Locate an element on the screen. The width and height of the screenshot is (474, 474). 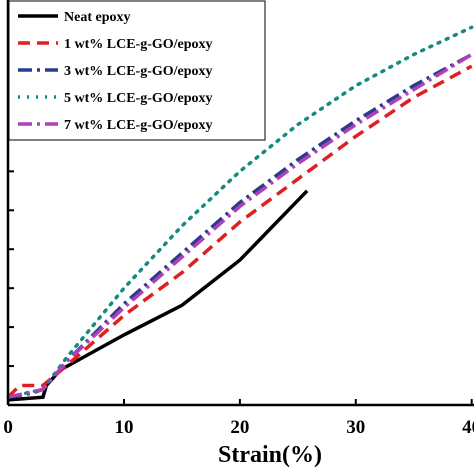
legend-label: 3 wt% LCE-g-GO/epoxy is located at coordinates (138, 71).